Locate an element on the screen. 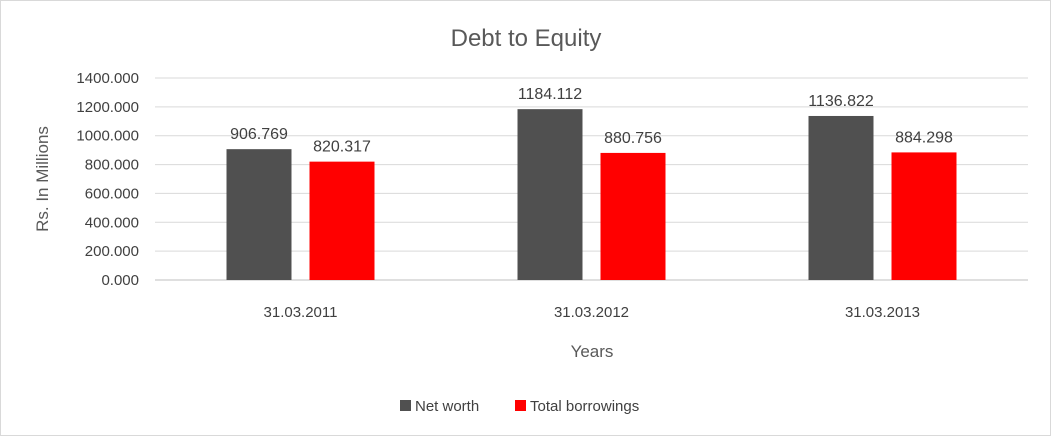 This screenshot has height=436, width=1051. legend-label: Net worth is located at coordinates (447, 406).